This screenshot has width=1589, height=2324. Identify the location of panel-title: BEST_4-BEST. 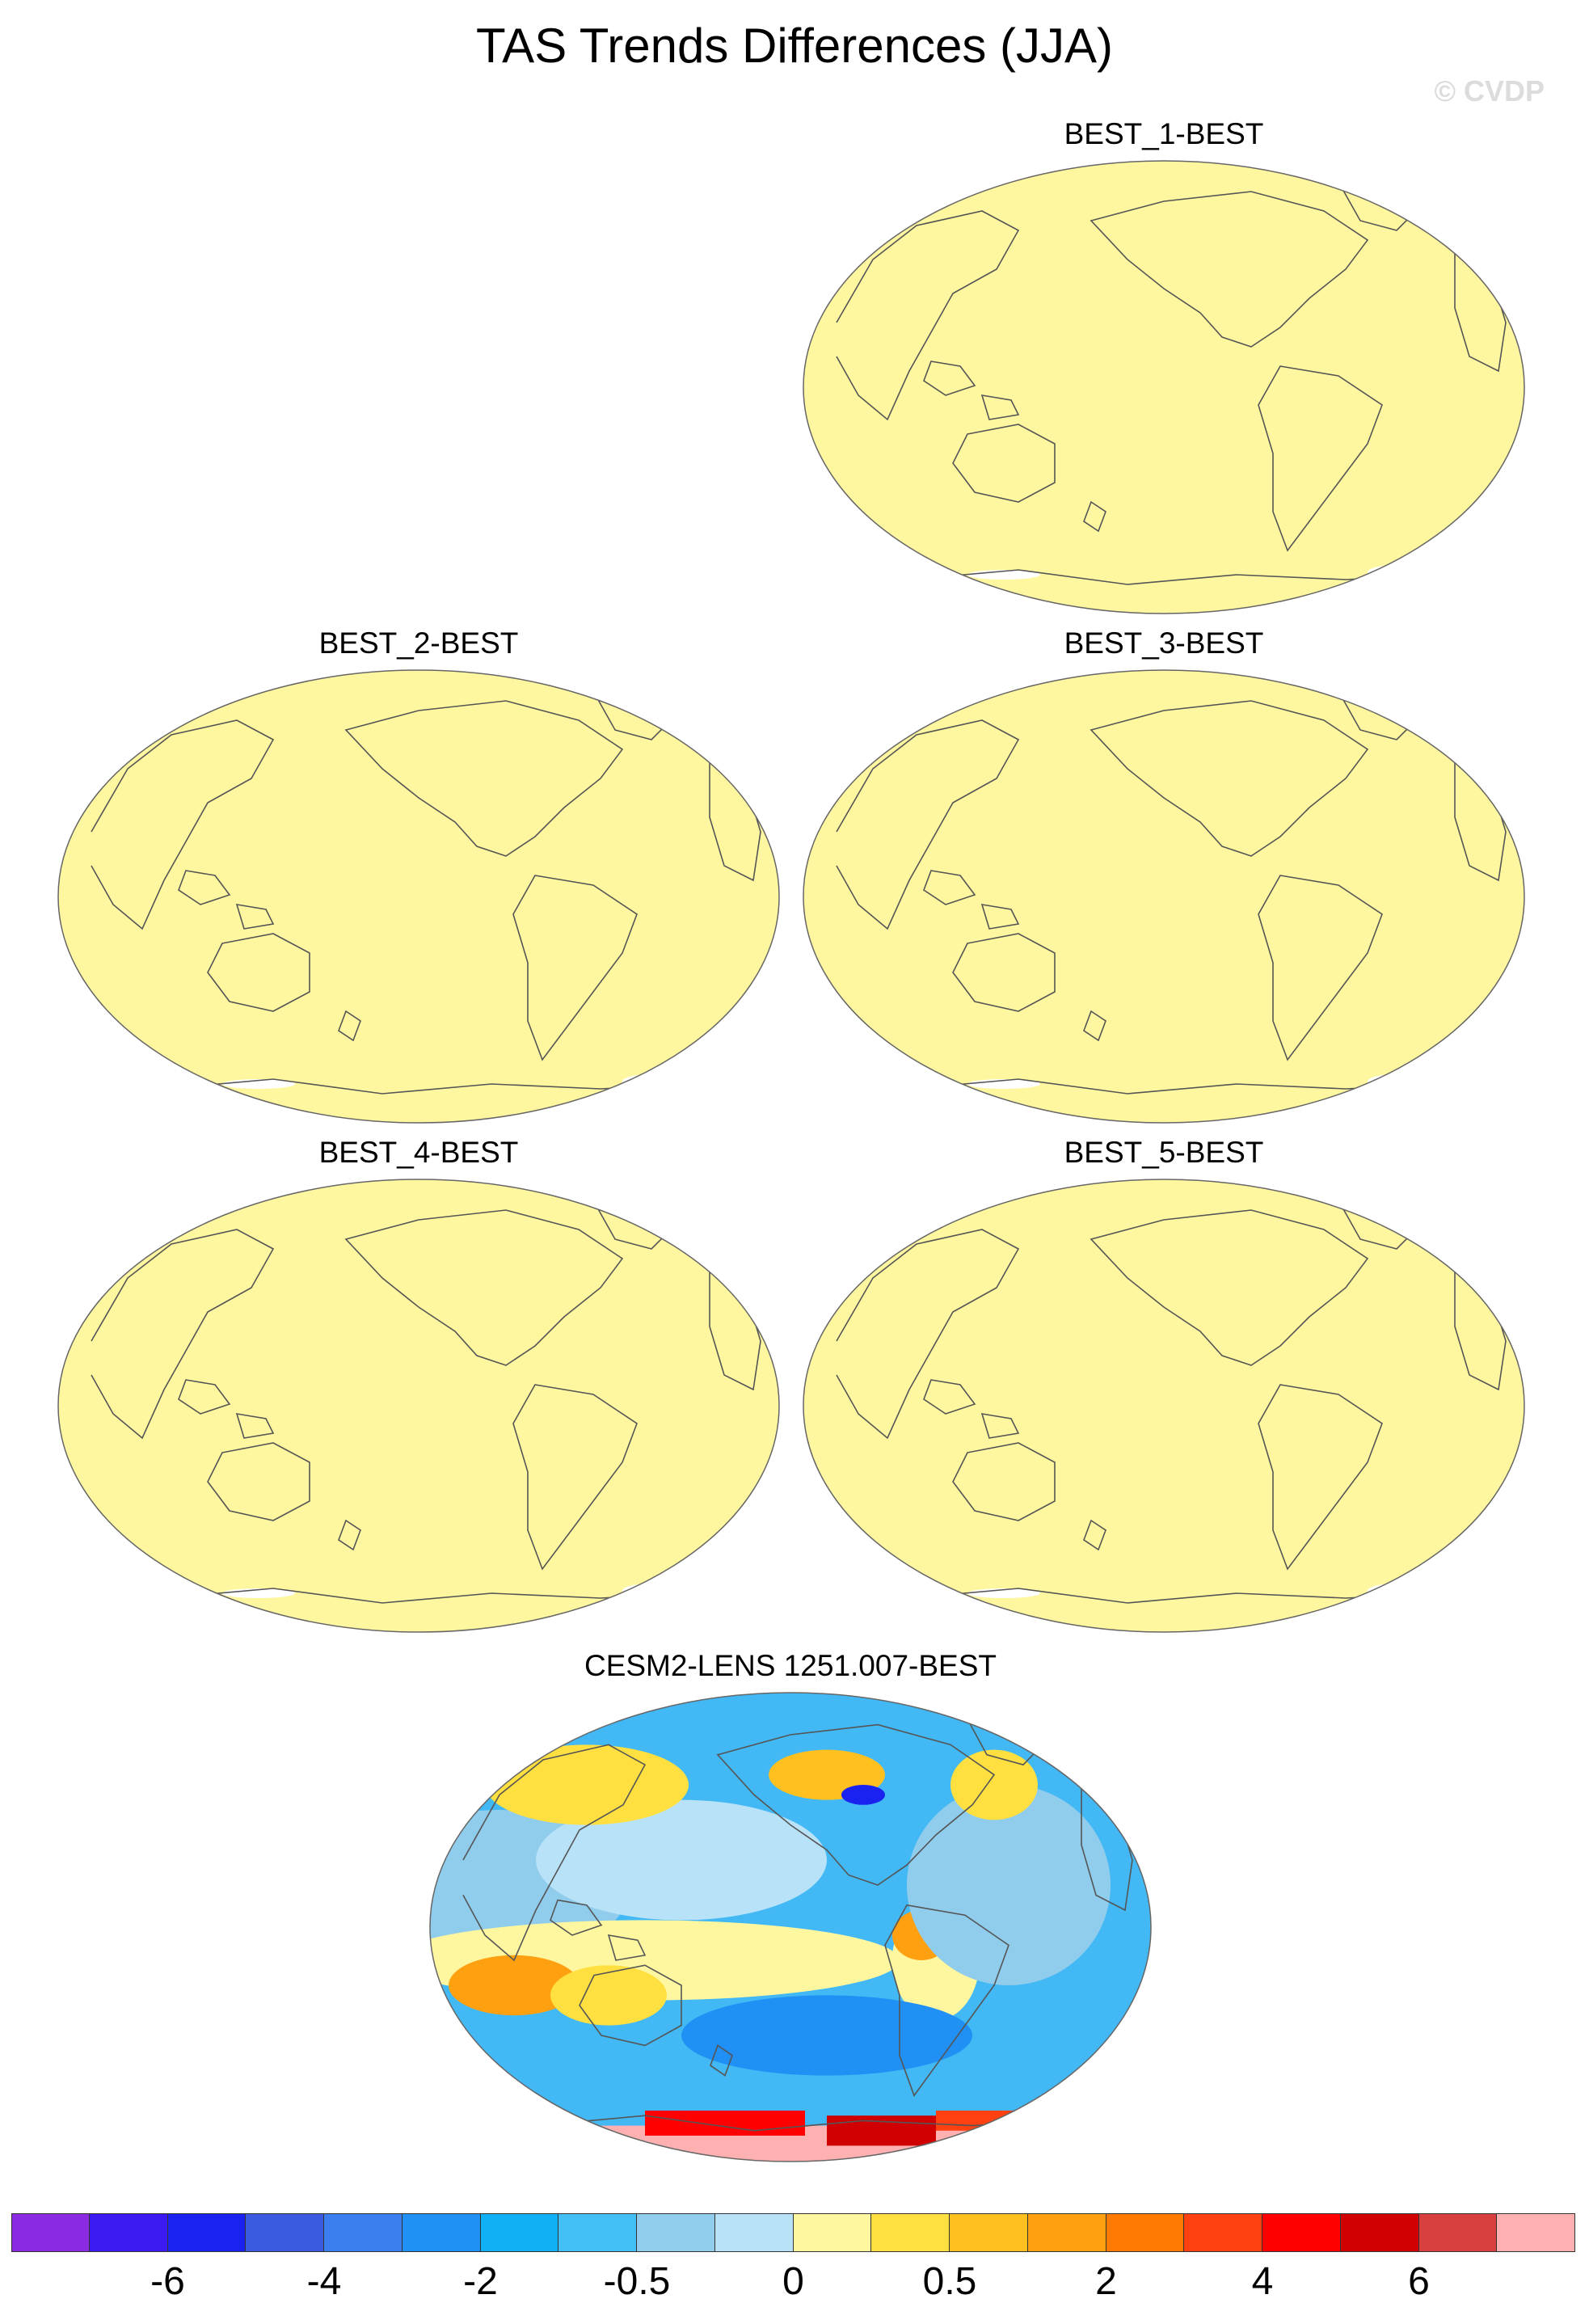
(418, 1152).